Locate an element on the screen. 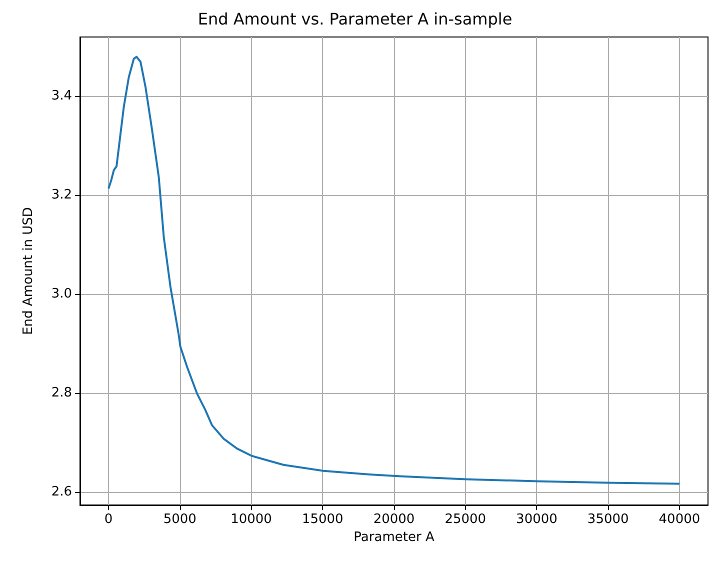 This screenshot has height=564, width=710. x-tick-label: 35000 is located at coordinates (608, 519).